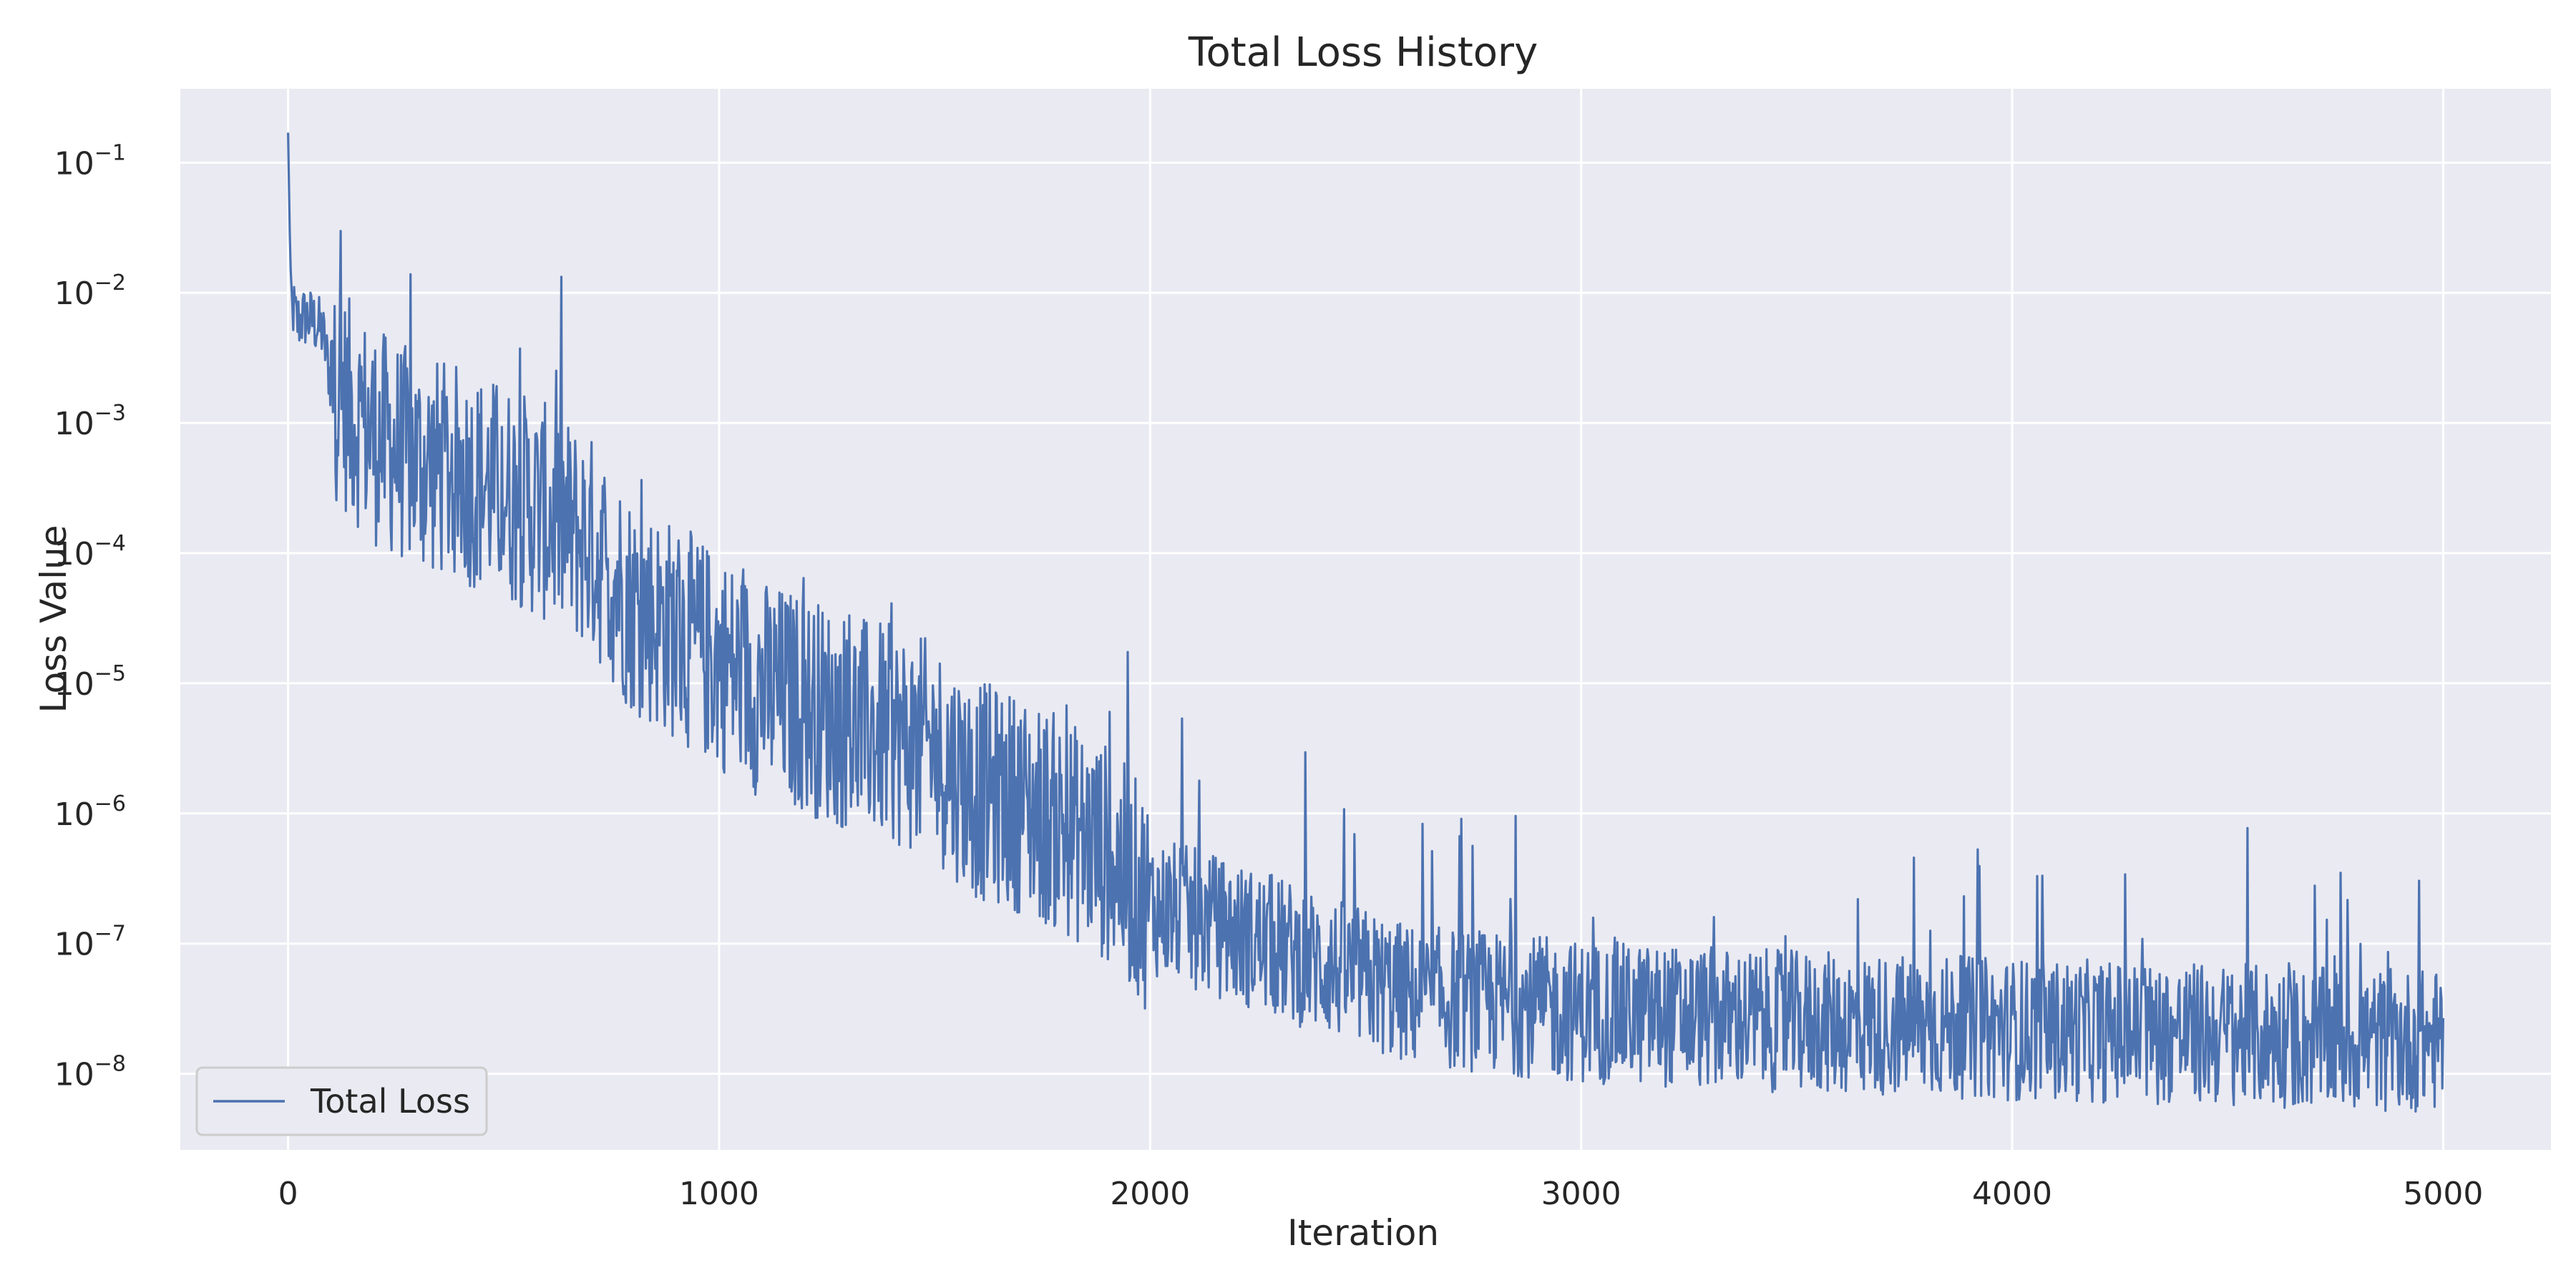 Image resolution: width=2576 pixels, height=1288 pixels. What do you see at coordinates (1363, 52) in the screenshot?
I see `chart-title: Total Loss History` at bounding box center [1363, 52].